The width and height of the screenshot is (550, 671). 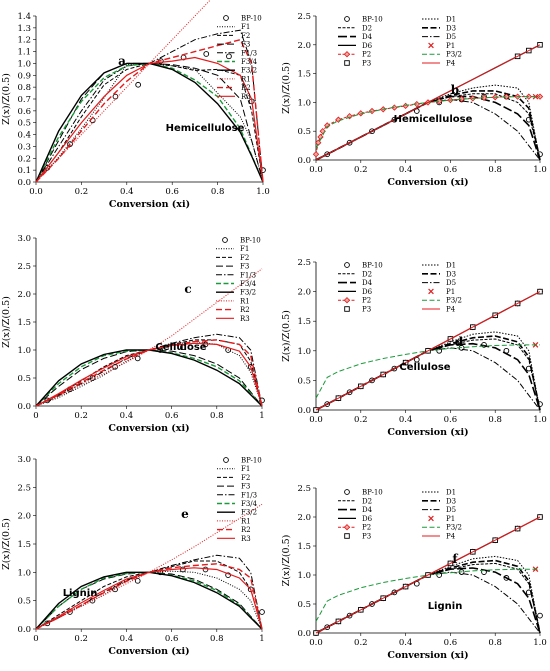 I want to click on series-line-d5, so click(x=428, y=379).